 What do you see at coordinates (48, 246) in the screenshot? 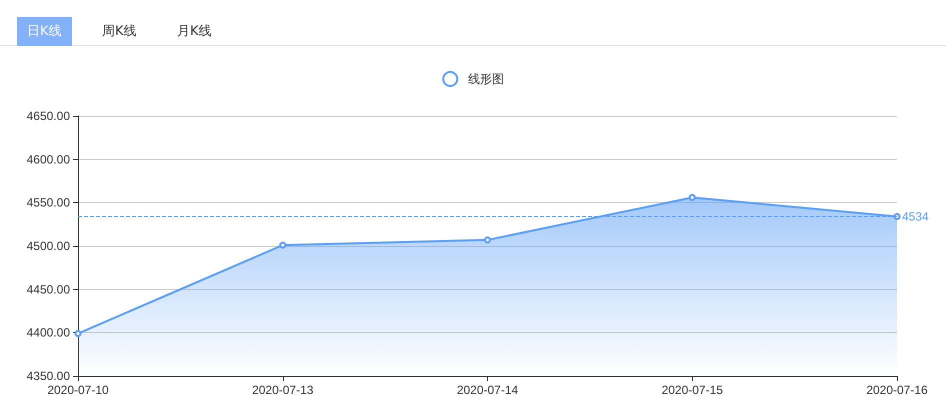
I see `y-tick-label: 4500.00` at bounding box center [48, 246].